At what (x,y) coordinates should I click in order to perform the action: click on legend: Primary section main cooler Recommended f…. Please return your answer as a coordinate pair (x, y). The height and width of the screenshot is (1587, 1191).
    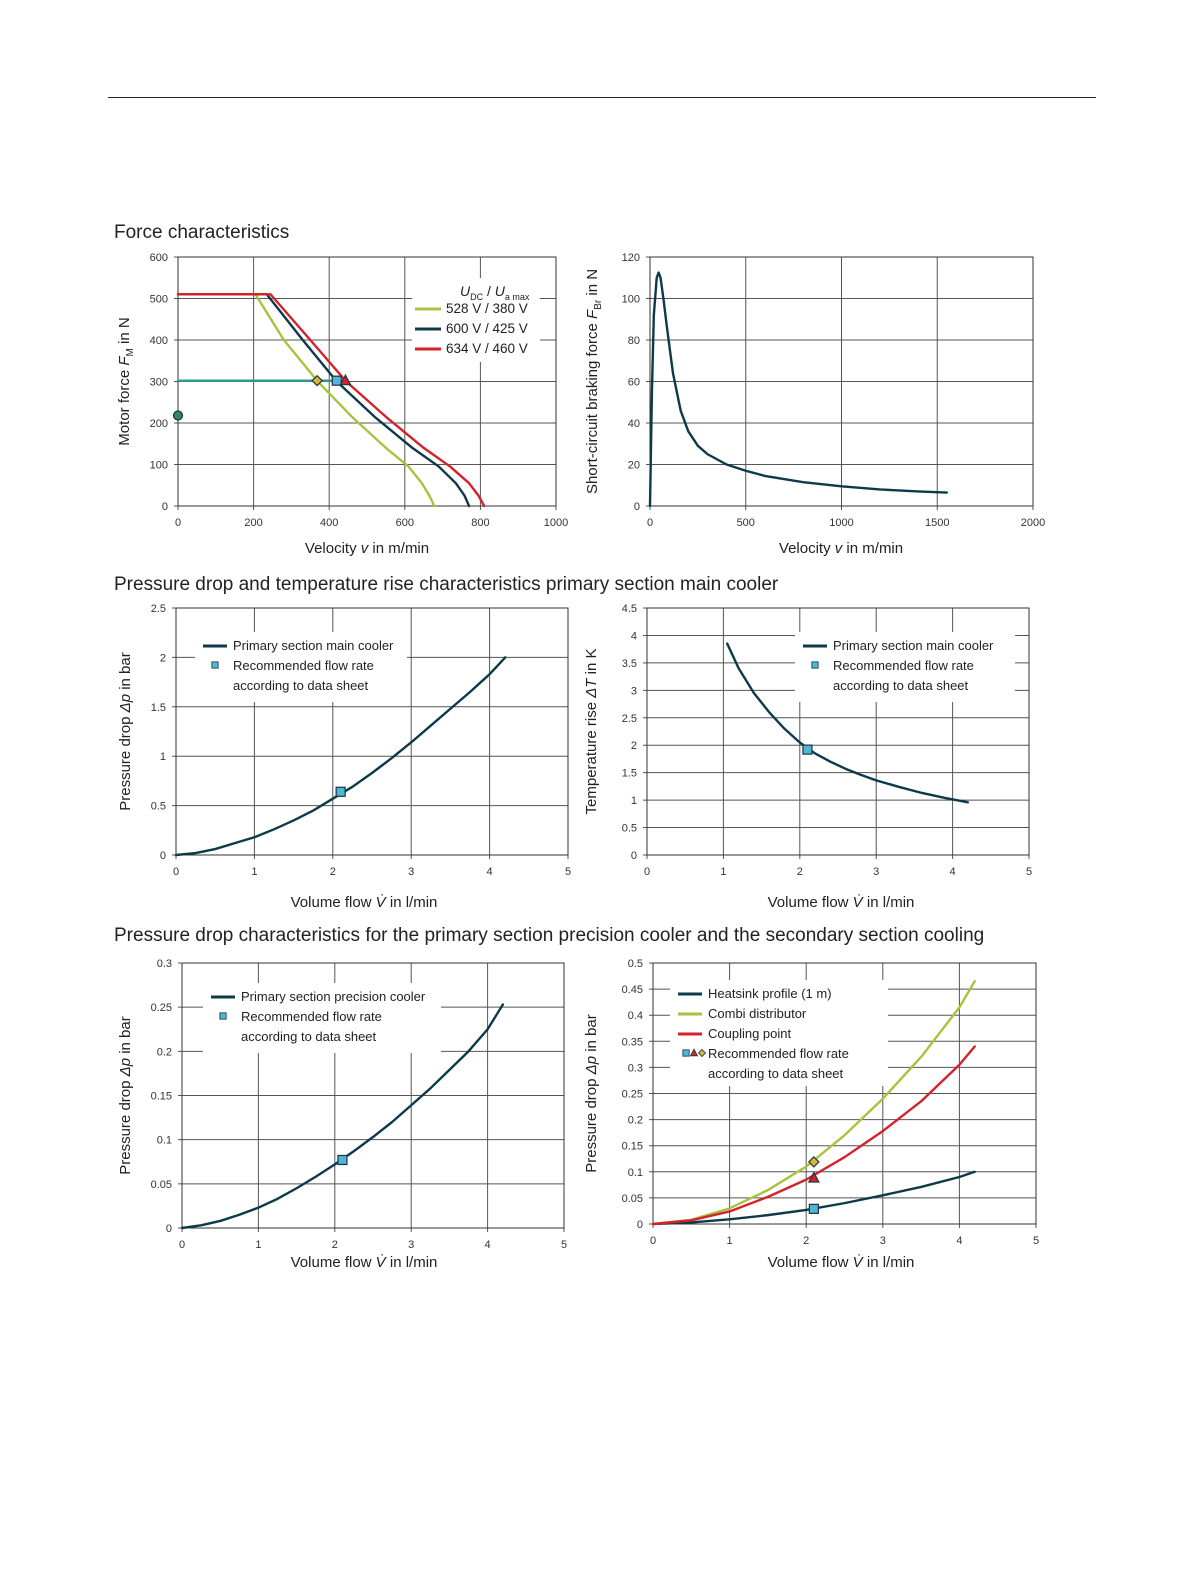
    Looking at the image, I should click on (898, 665).